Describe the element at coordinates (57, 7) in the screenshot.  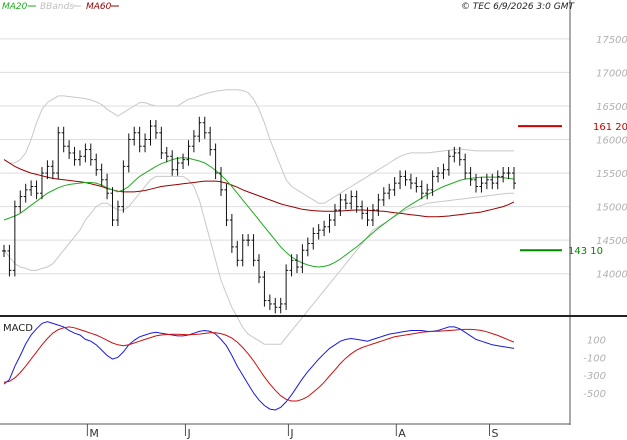
I see `legend-bbands: BBands` at that location.